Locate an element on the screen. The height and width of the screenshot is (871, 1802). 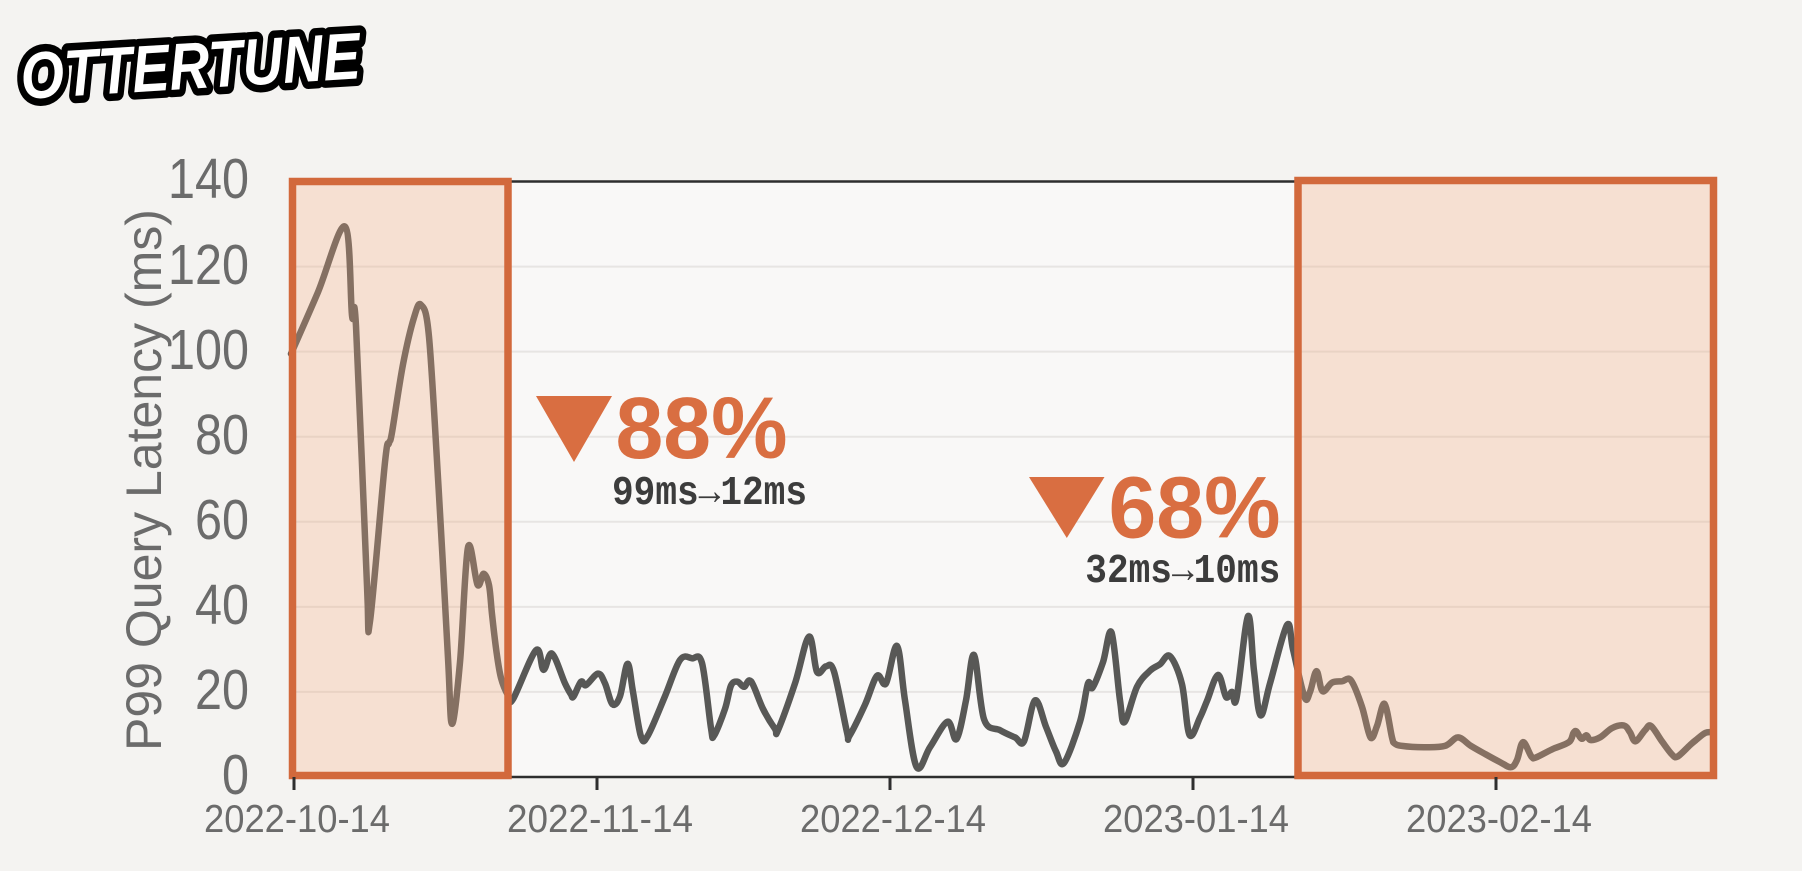
svg-text: 120 is located at coordinates (208, 265).